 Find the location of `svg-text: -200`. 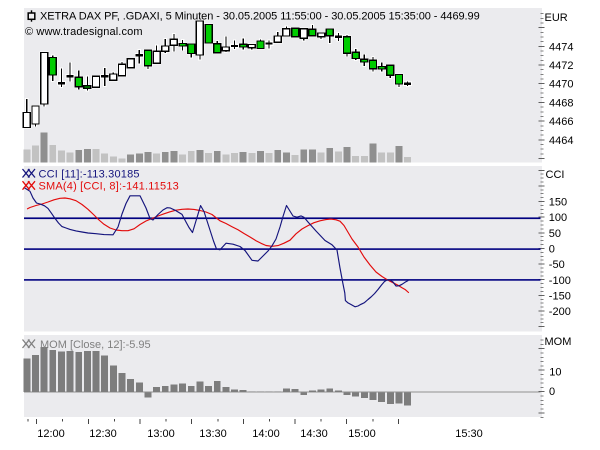

svg-text: -200 is located at coordinates (560, 312).